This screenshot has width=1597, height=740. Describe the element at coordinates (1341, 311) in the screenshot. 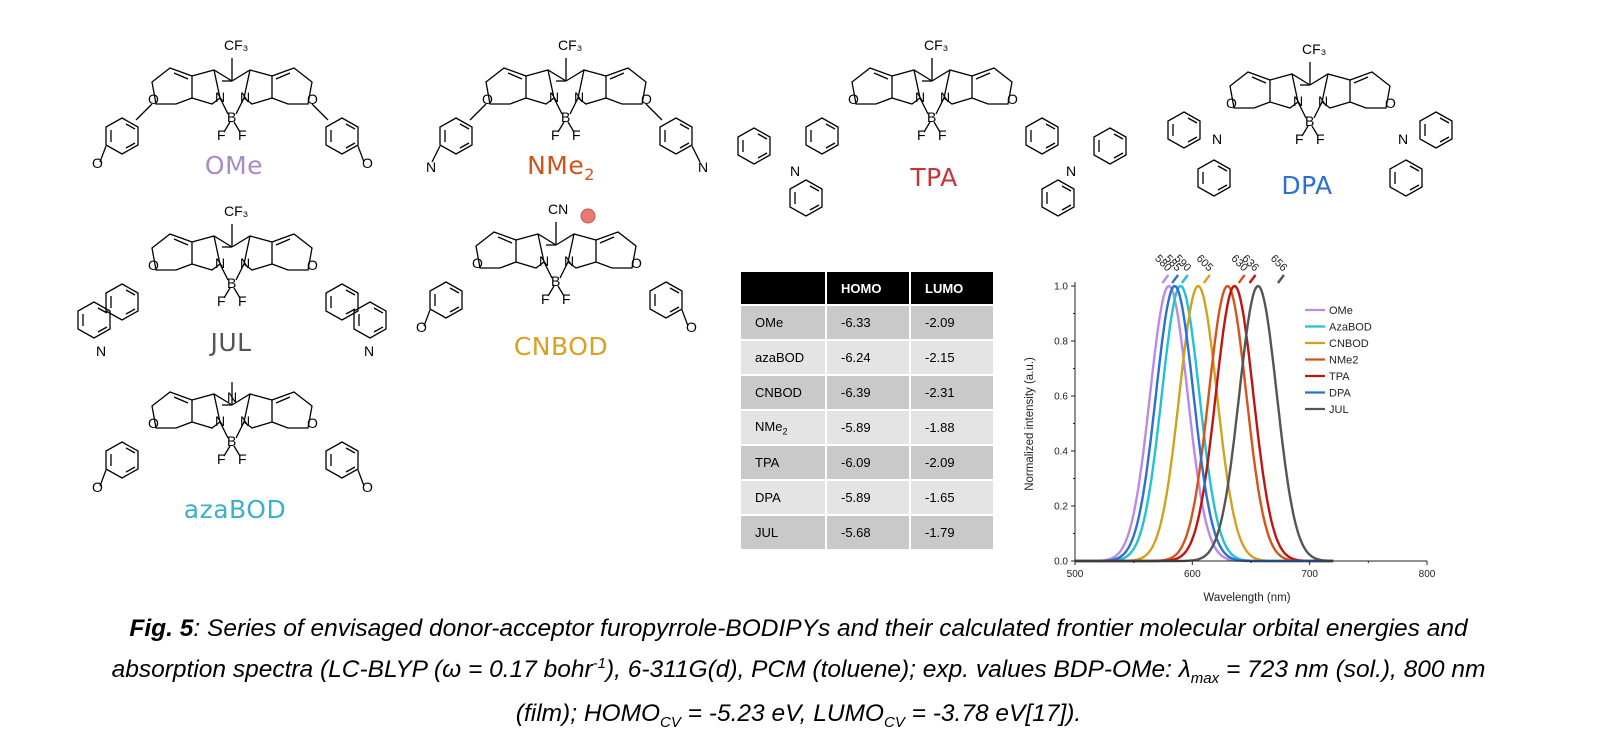

I see `legend-label: OMe` at that location.